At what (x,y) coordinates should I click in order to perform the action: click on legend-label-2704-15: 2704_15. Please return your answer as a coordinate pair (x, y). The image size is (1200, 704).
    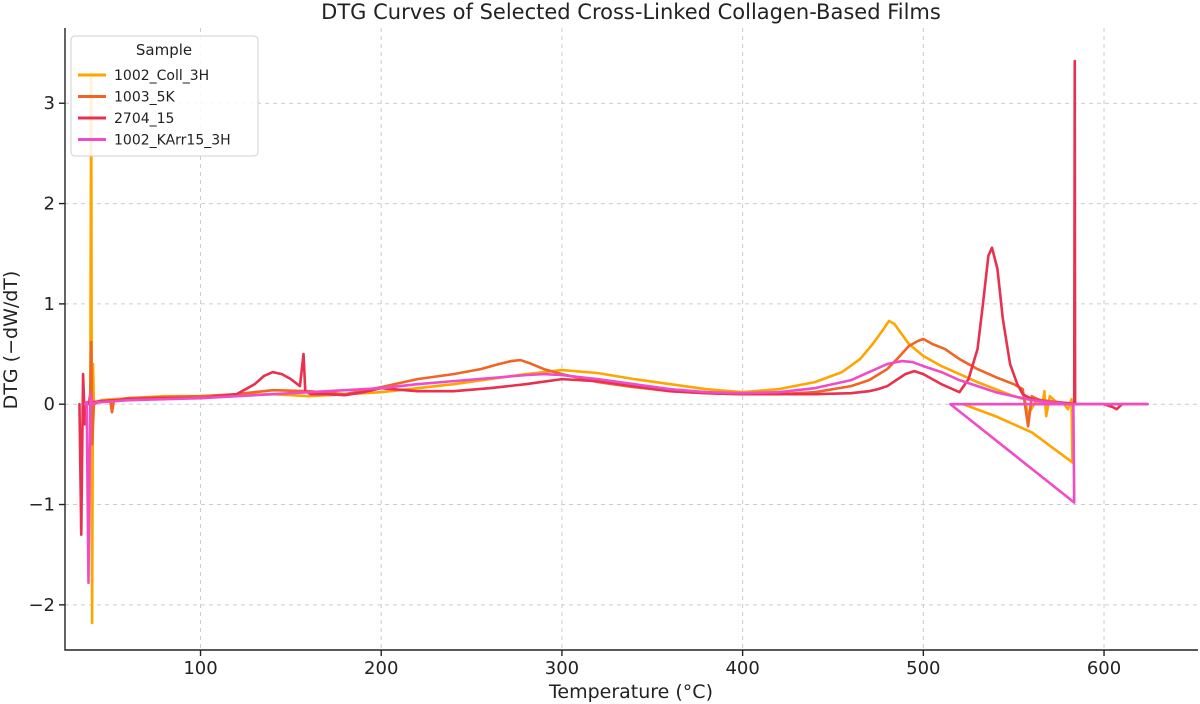
    Looking at the image, I should click on (144, 119).